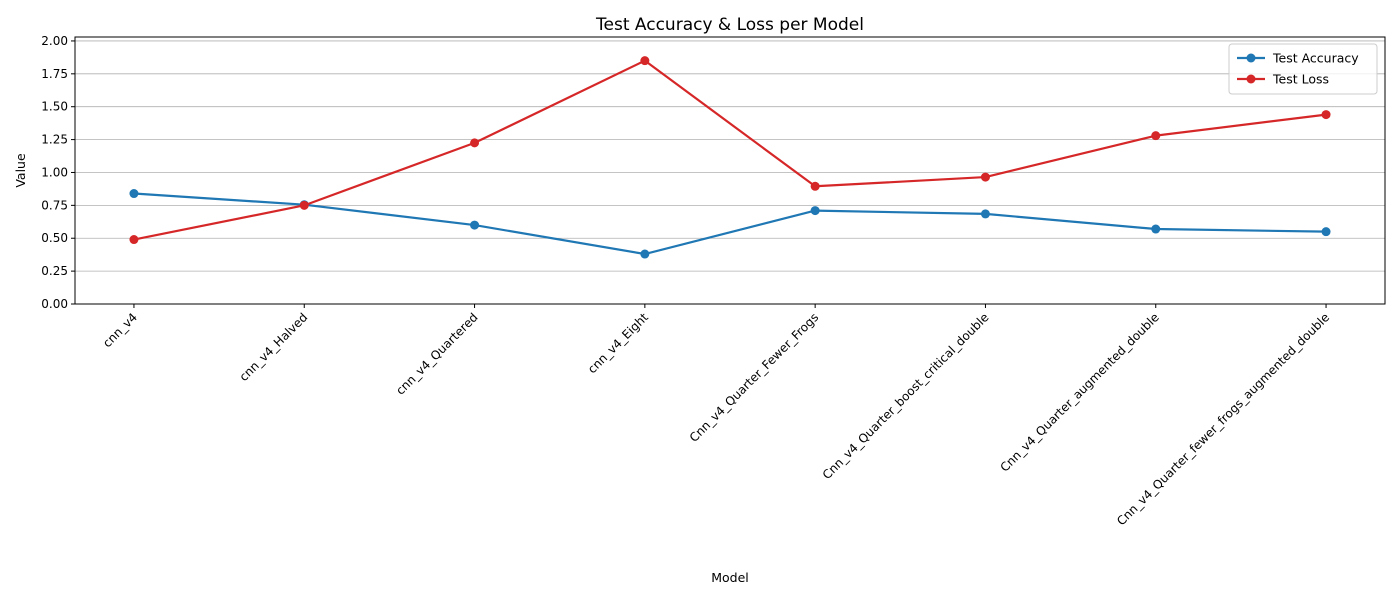 This screenshot has height=600, width=1400. What do you see at coordinates (1315, 58) in the screenshot?
I see `legend-label: Test Accuracy` at bounding box center [1315, 58].